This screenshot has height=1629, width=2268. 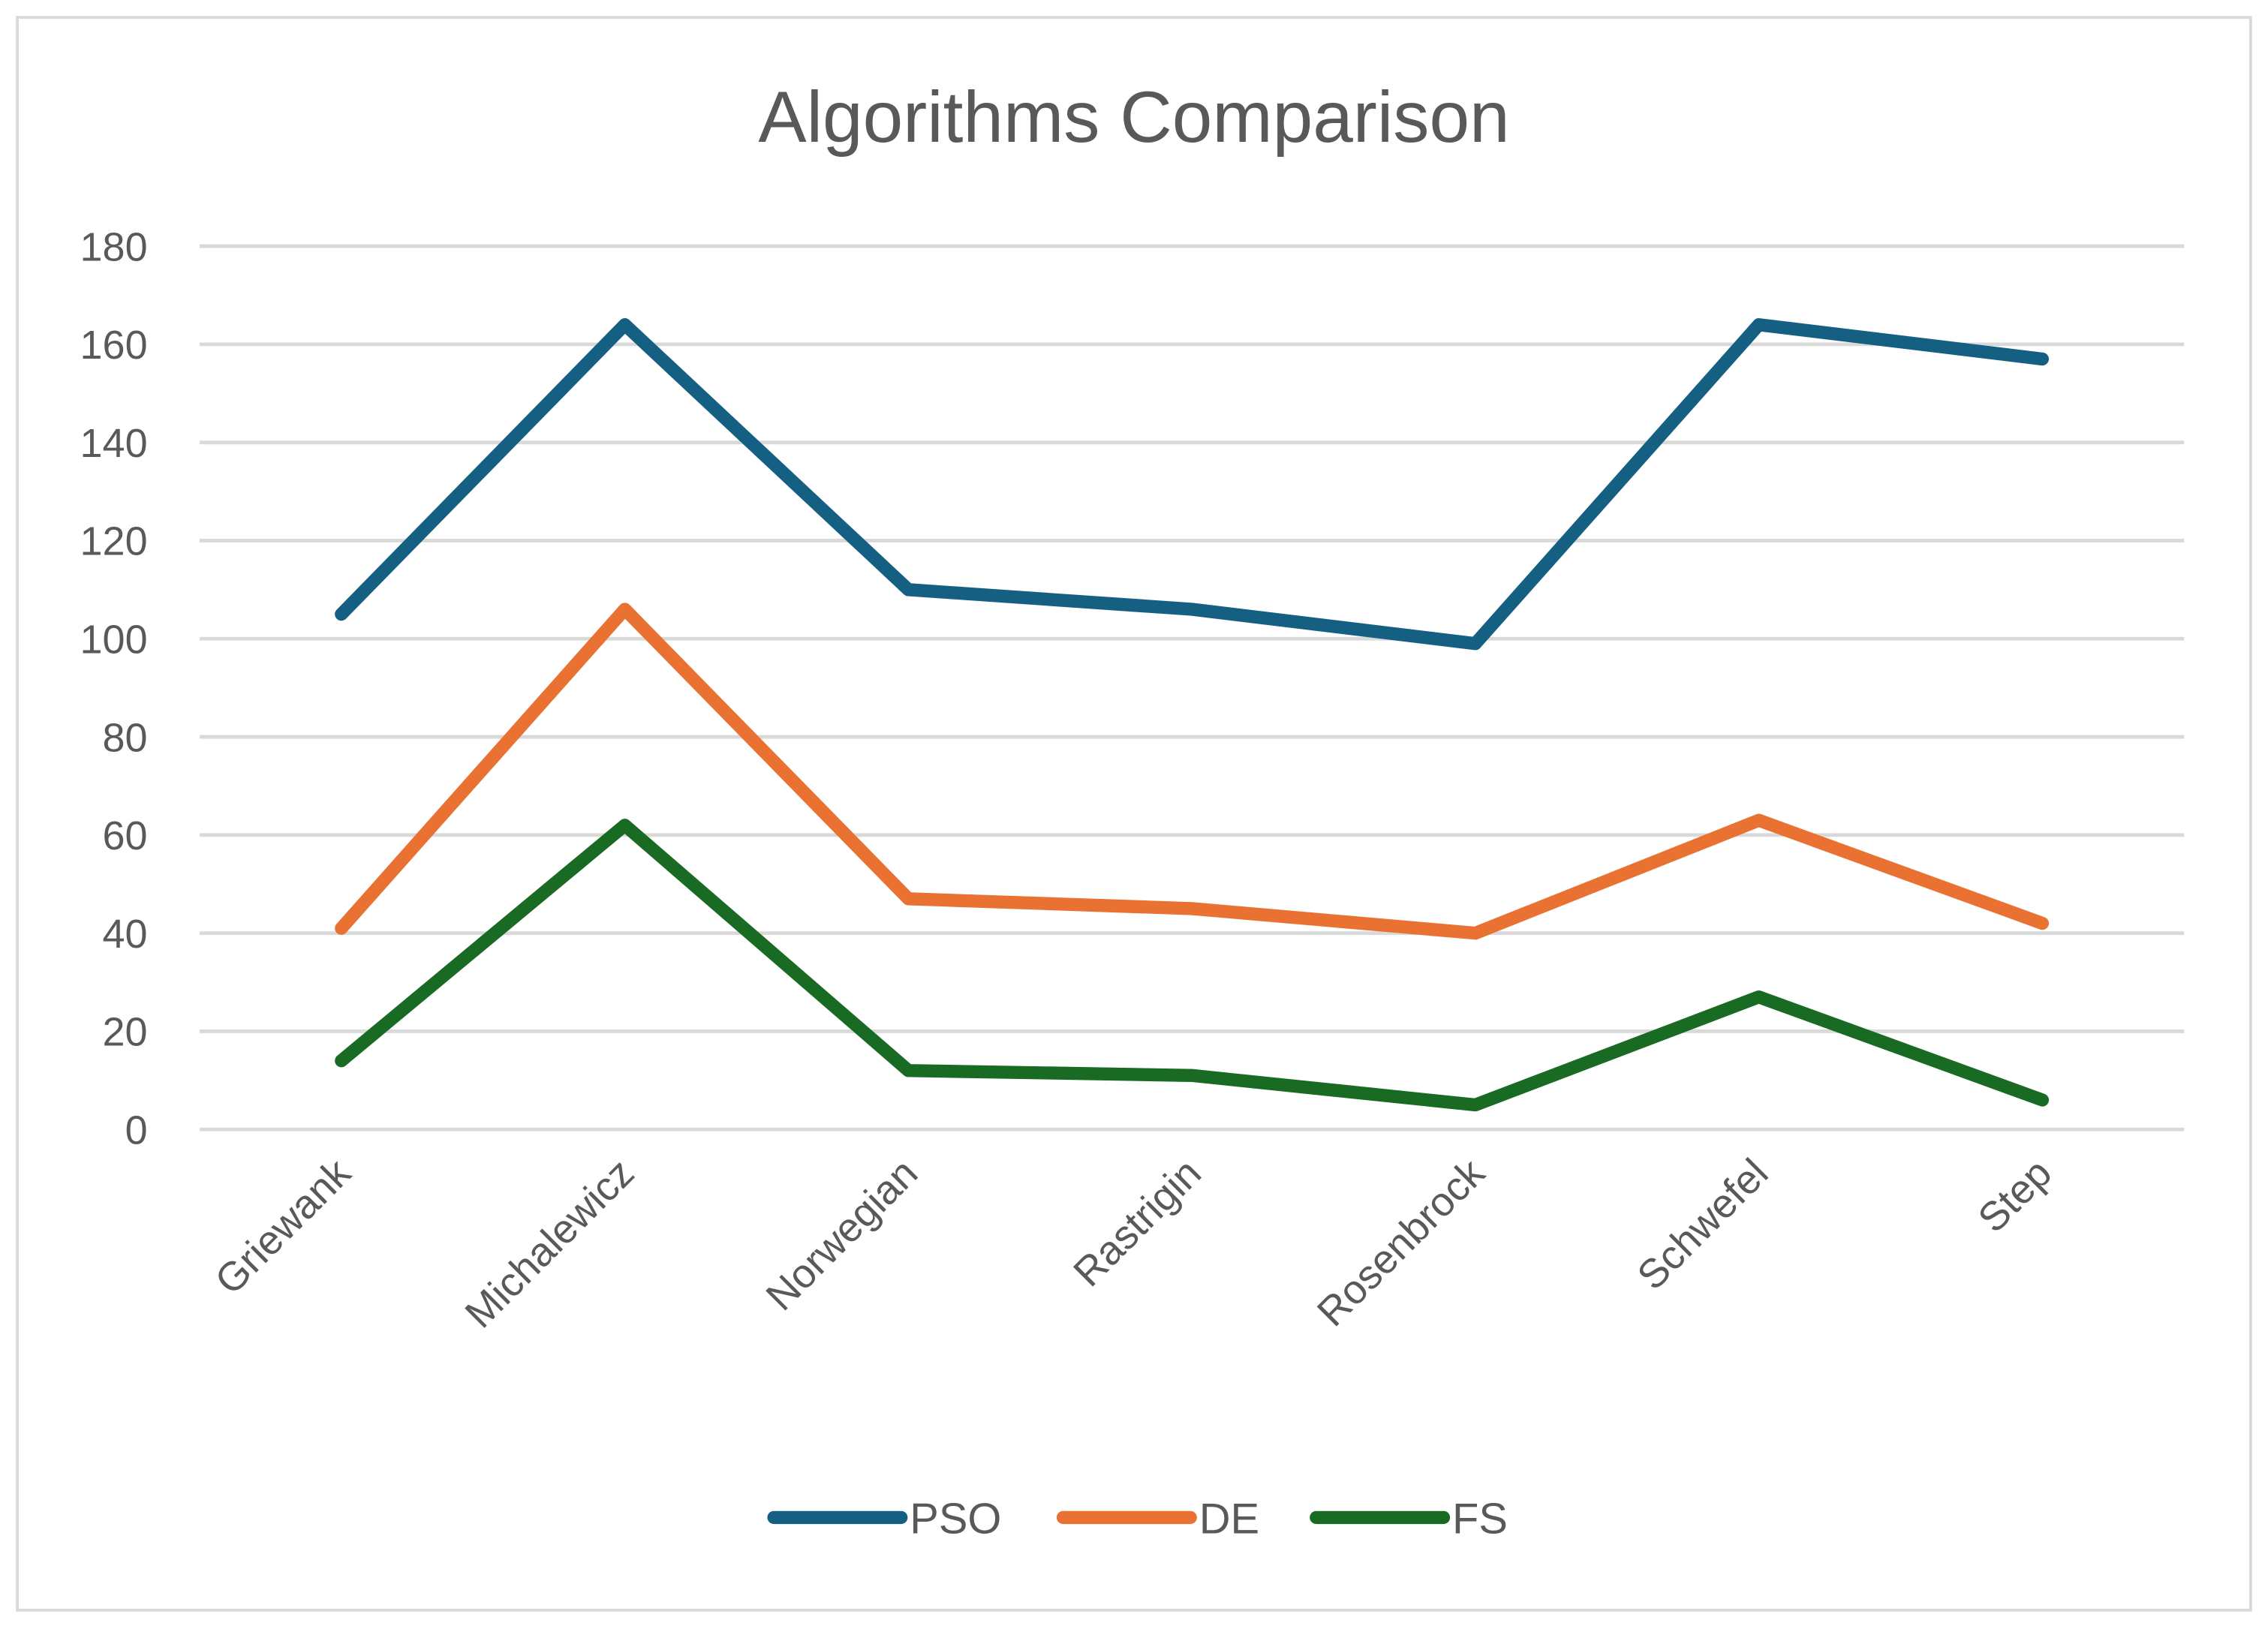 What do you see at coordinates (114, 247) in the screenshot?
I see `y-tick-label: 180` at bounding box center [114, 247].